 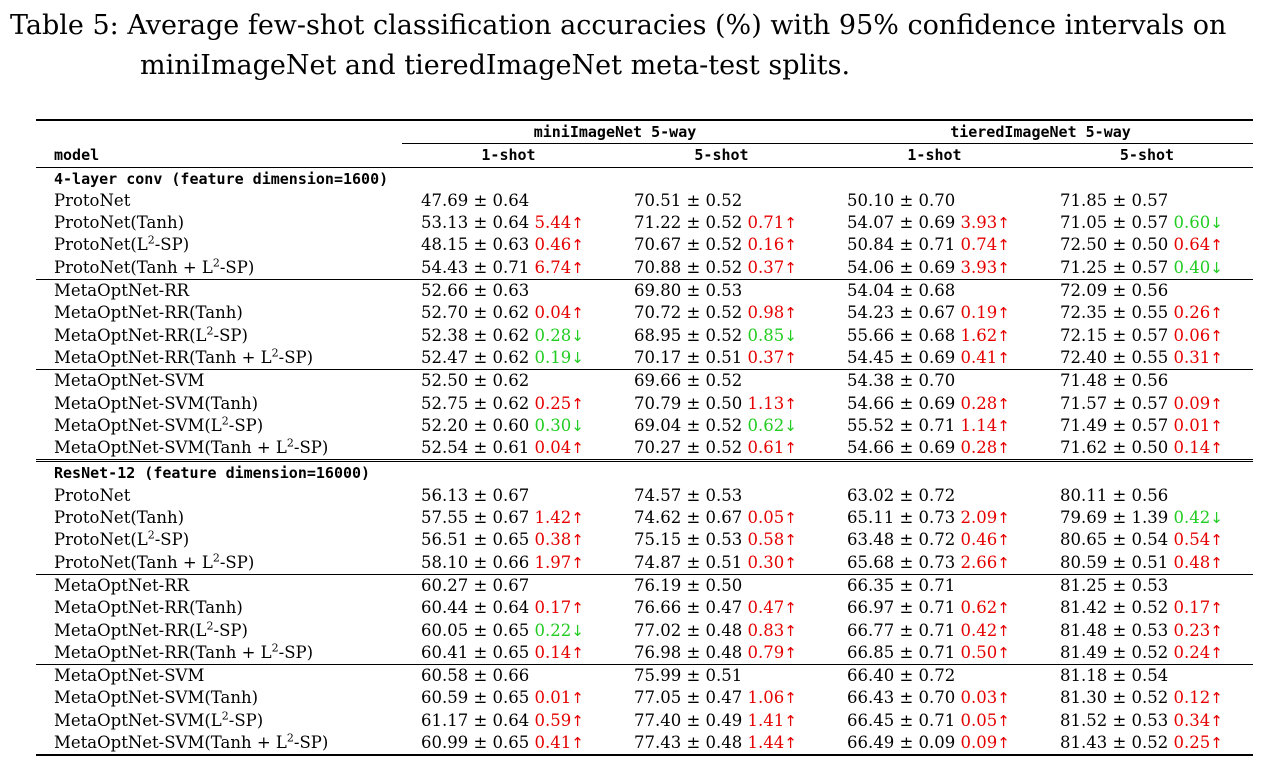 I want to click on accuracy-cell: 55.52 ± 0.71 1.14↑, so click(x=934, y=426).